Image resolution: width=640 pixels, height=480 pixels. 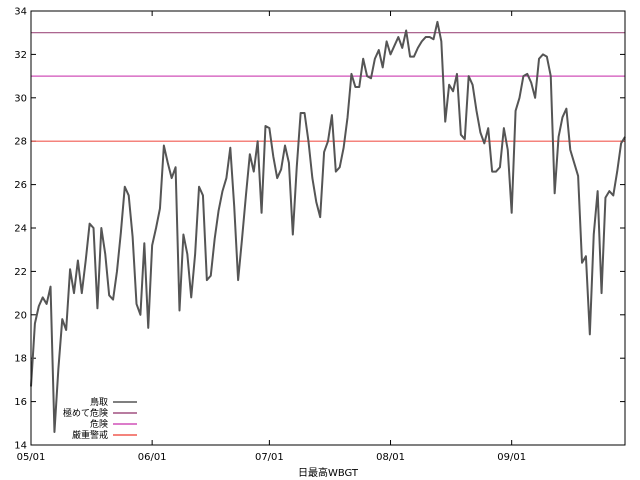 I want to click on x-tick-label: 07/01, so click(x=269, y=457).